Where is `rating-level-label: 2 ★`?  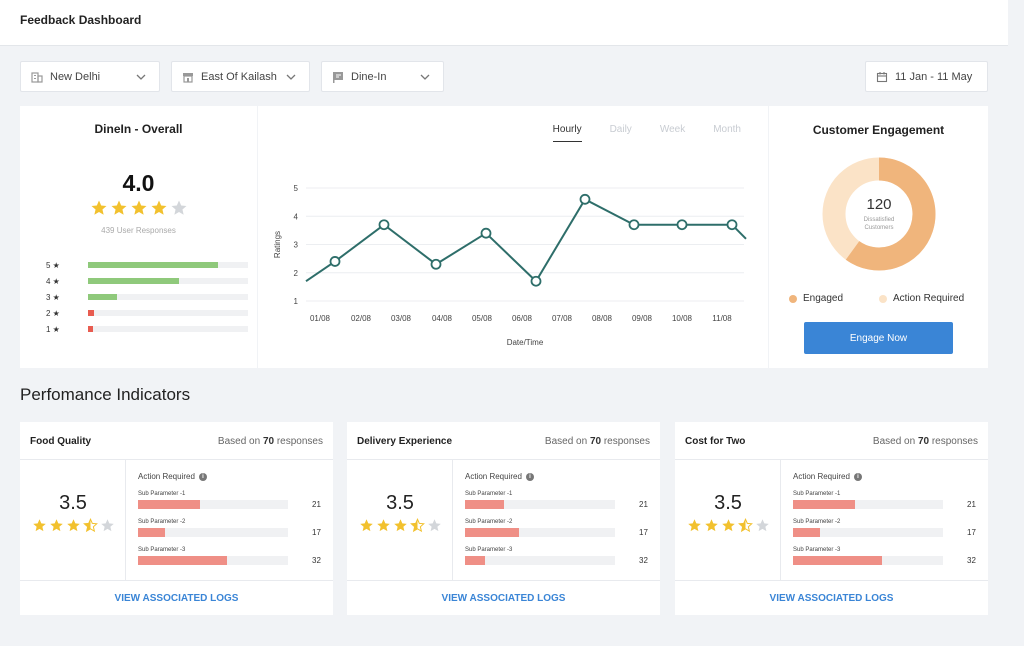 rating-level-label: 2 ★ is located at coordinates (53, 313).